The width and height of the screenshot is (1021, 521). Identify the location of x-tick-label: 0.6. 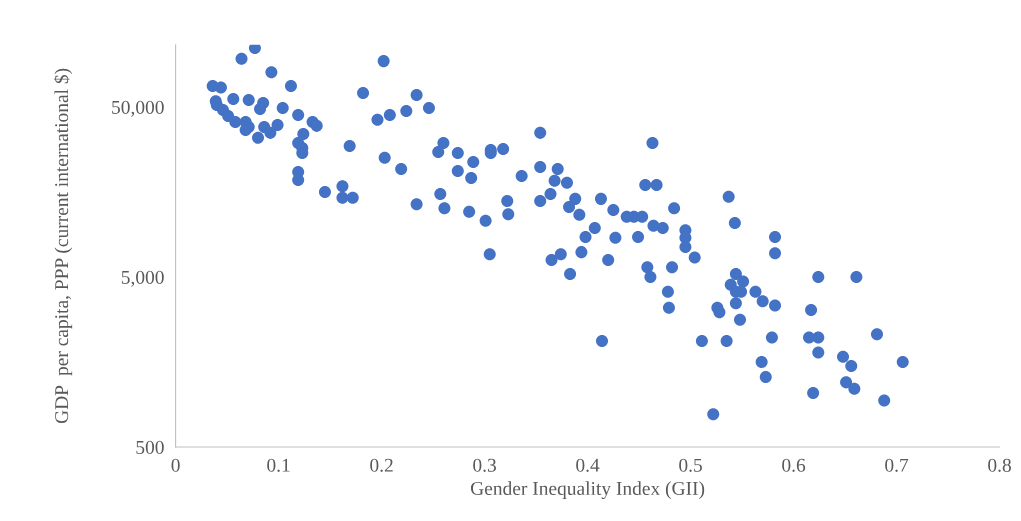
(794, 465).